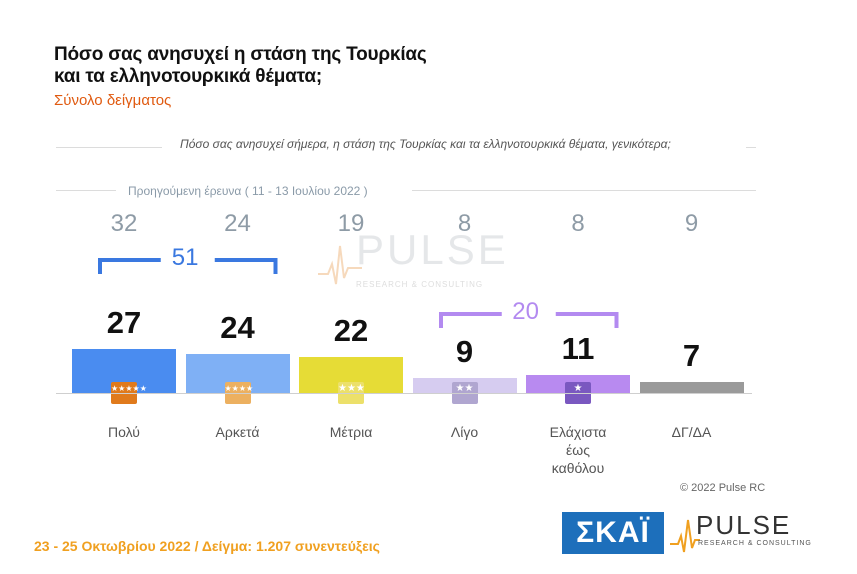  Describe the element at coordinates (578, 223) in the screenshot. I see `previous-value-5: 8` at that location.